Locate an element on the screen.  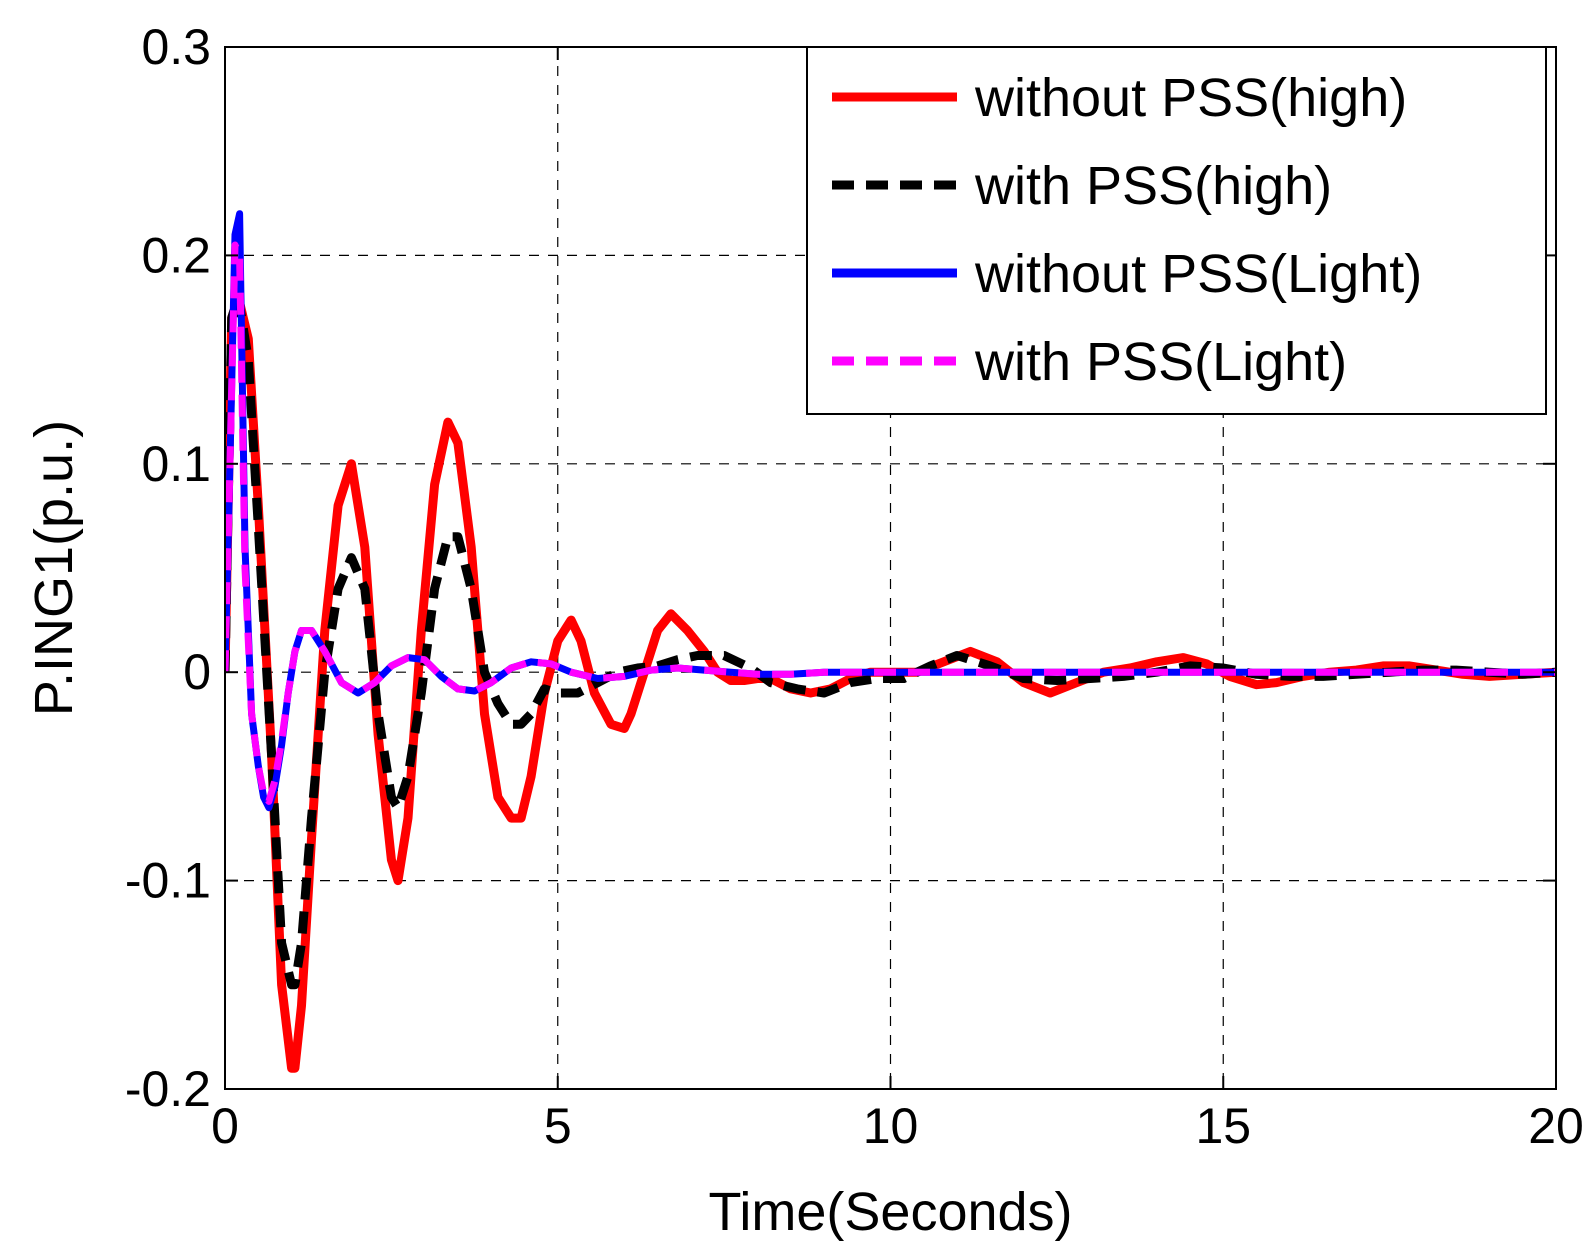
legend-label-1: without PSS(high) is located at coordinates (1190, 98).